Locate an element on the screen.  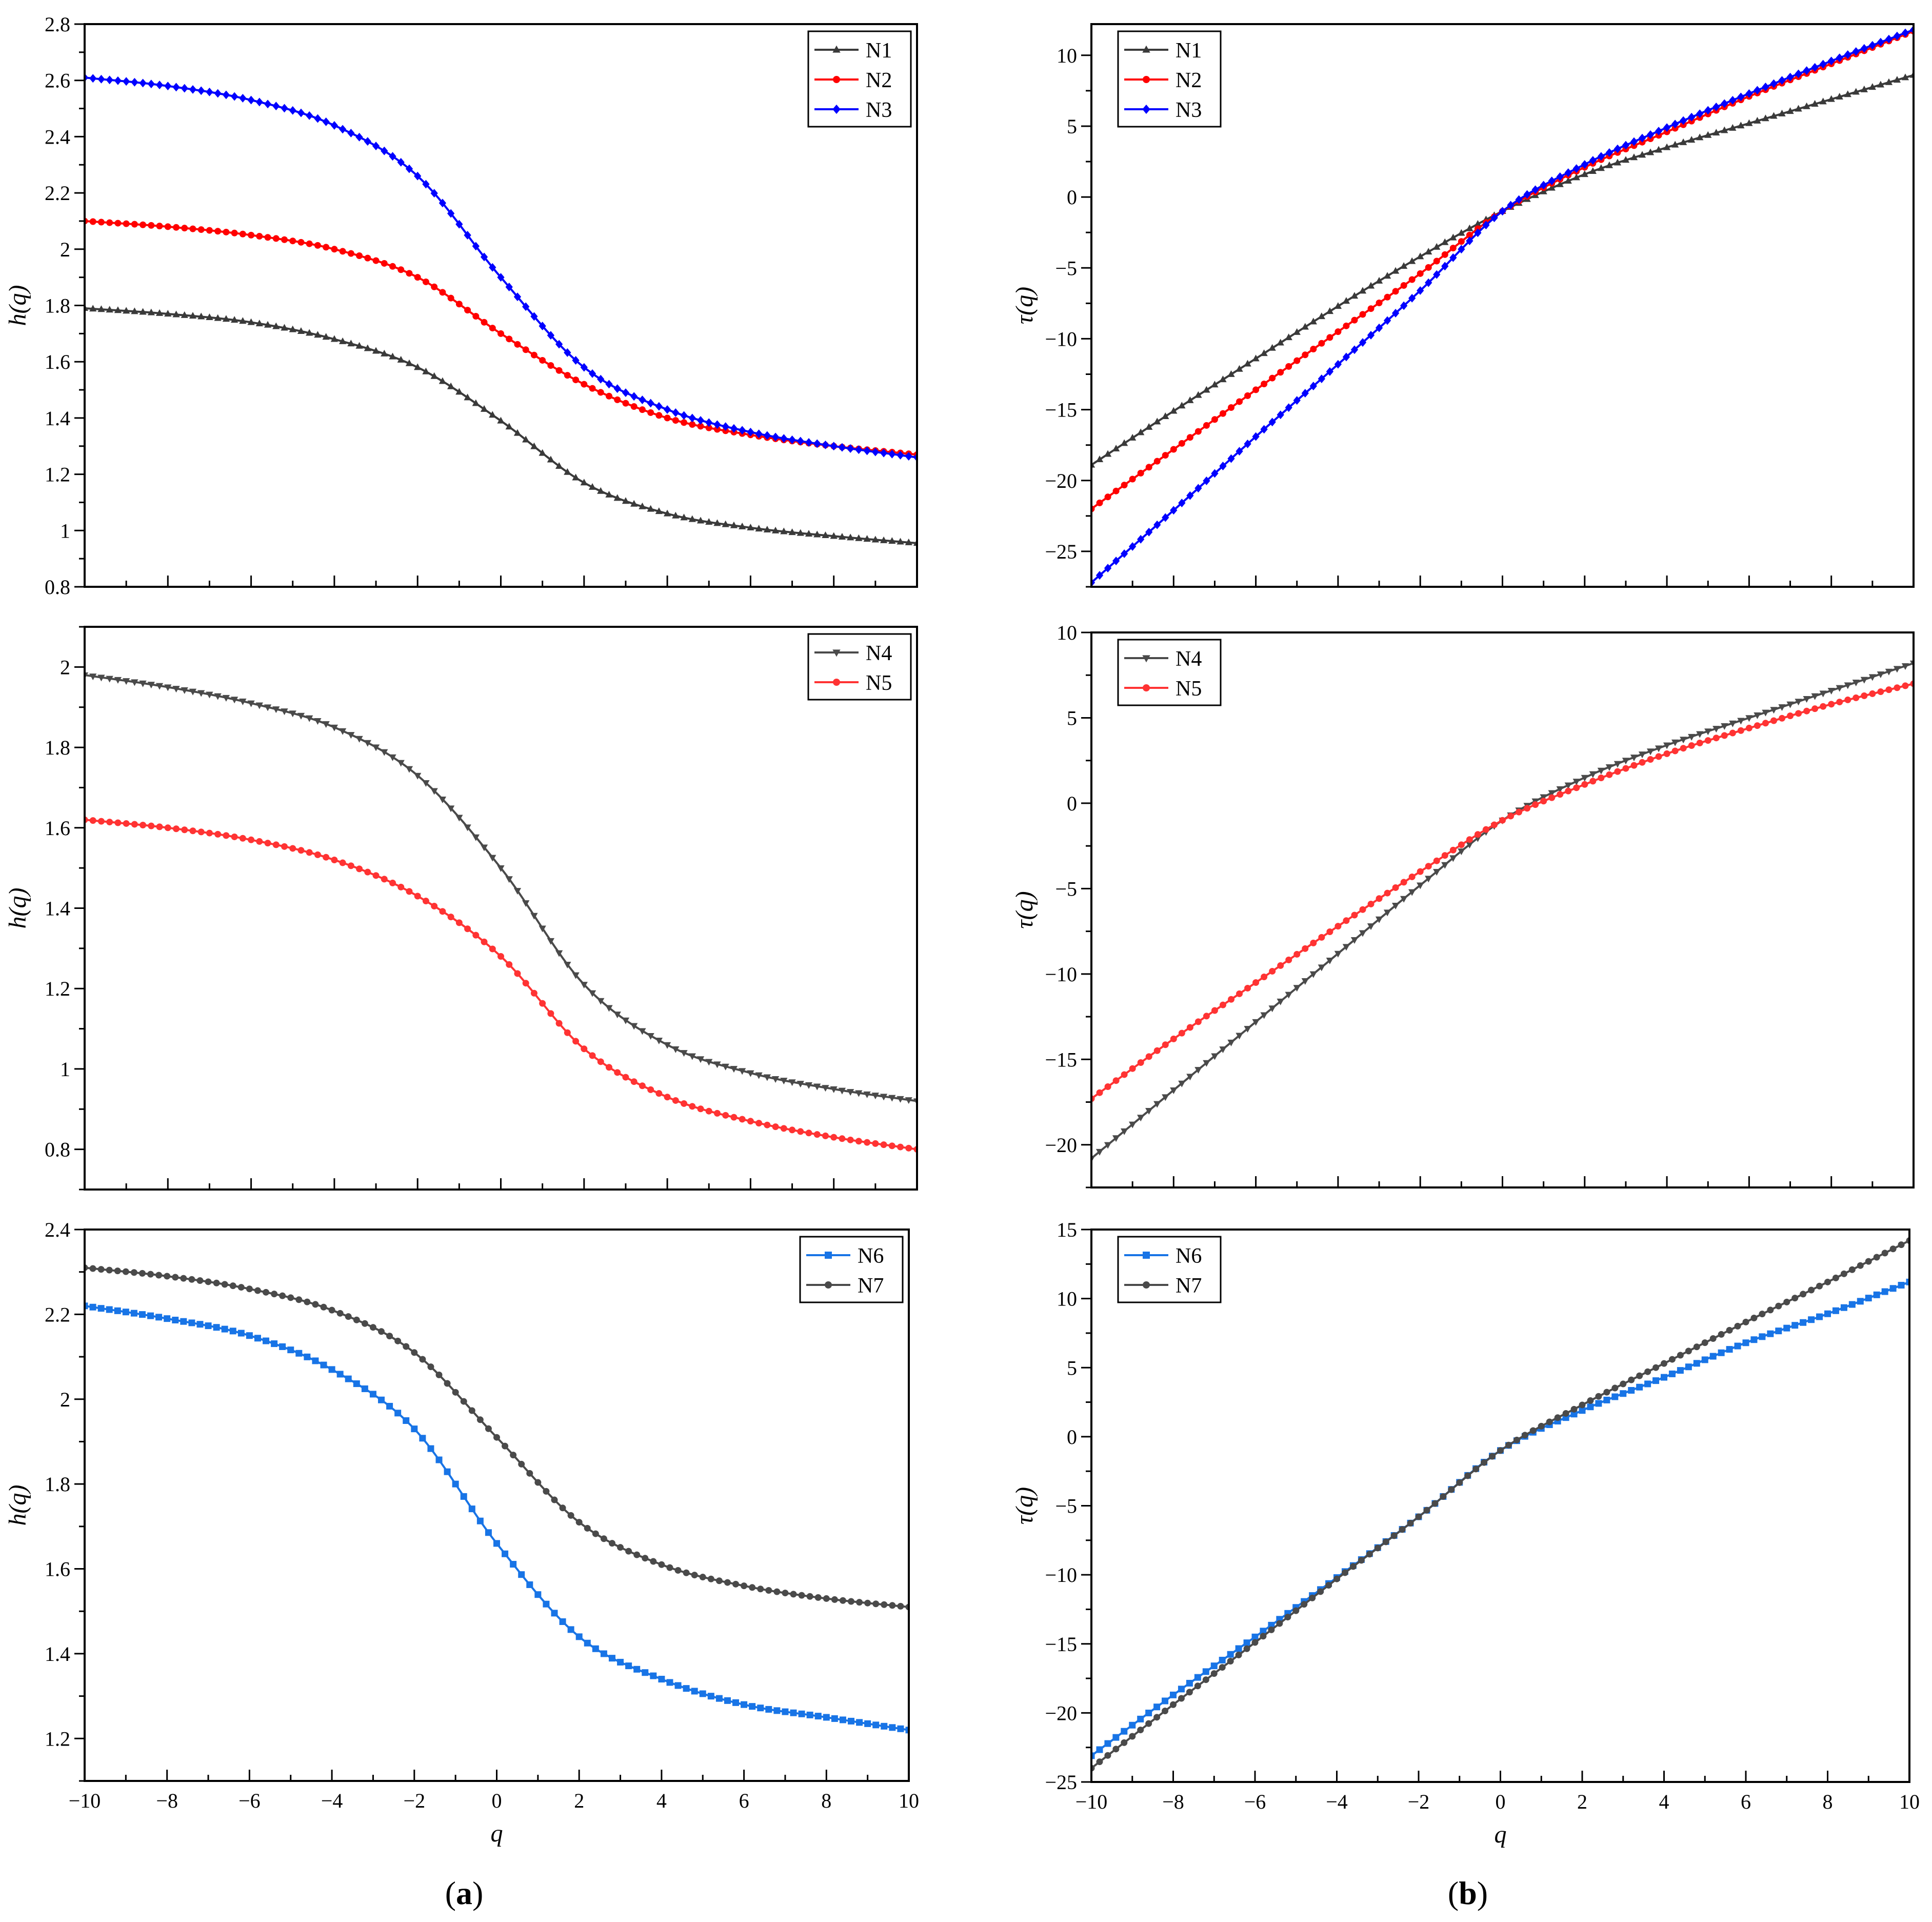
x-tick-label: 8 is located at coordinates (826, 1800).